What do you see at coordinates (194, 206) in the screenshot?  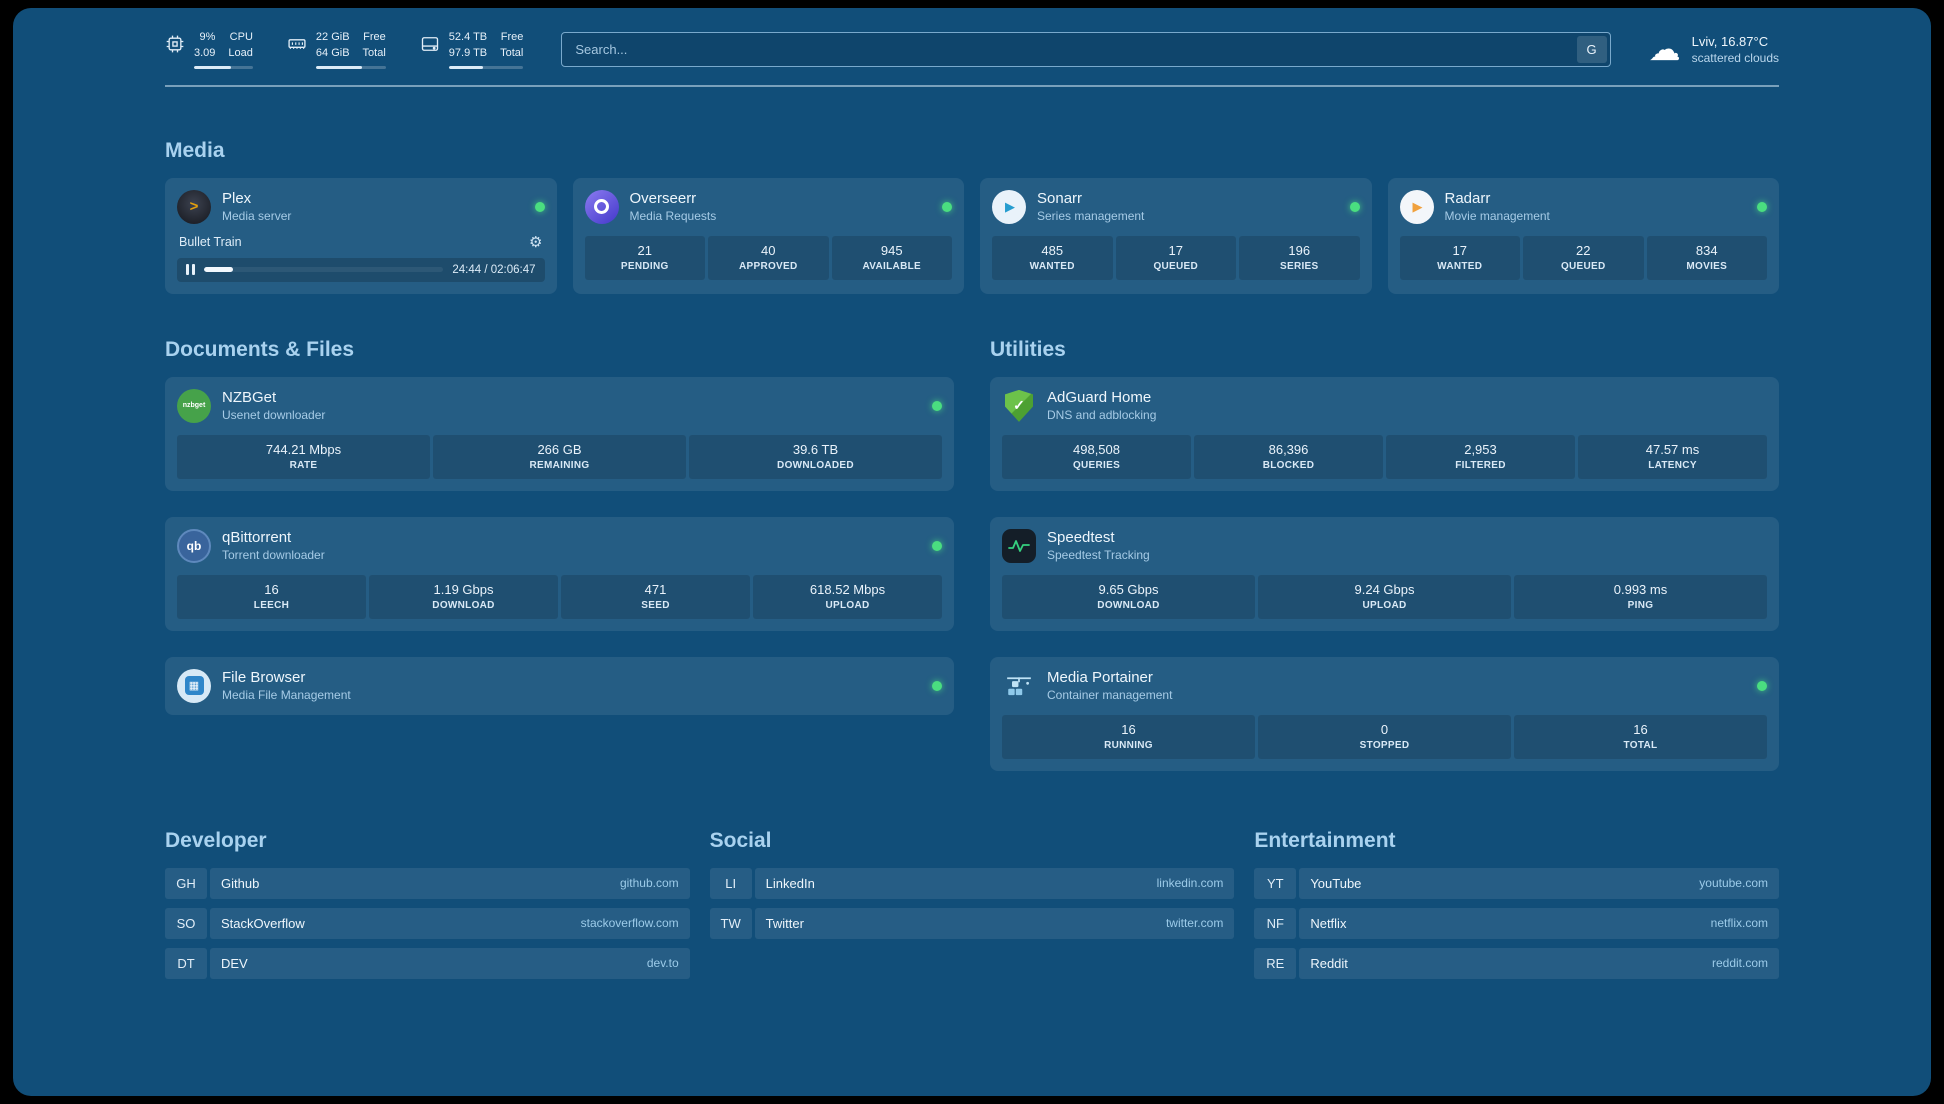 I see `plex-icon: >` at bounding box center [194, 206].